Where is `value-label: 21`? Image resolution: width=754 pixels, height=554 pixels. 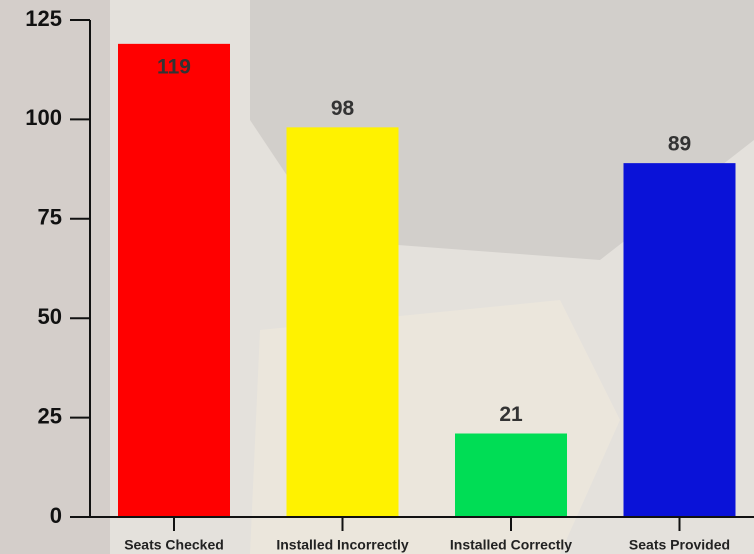
value-label: 21 is located at coordinates (511, 414).